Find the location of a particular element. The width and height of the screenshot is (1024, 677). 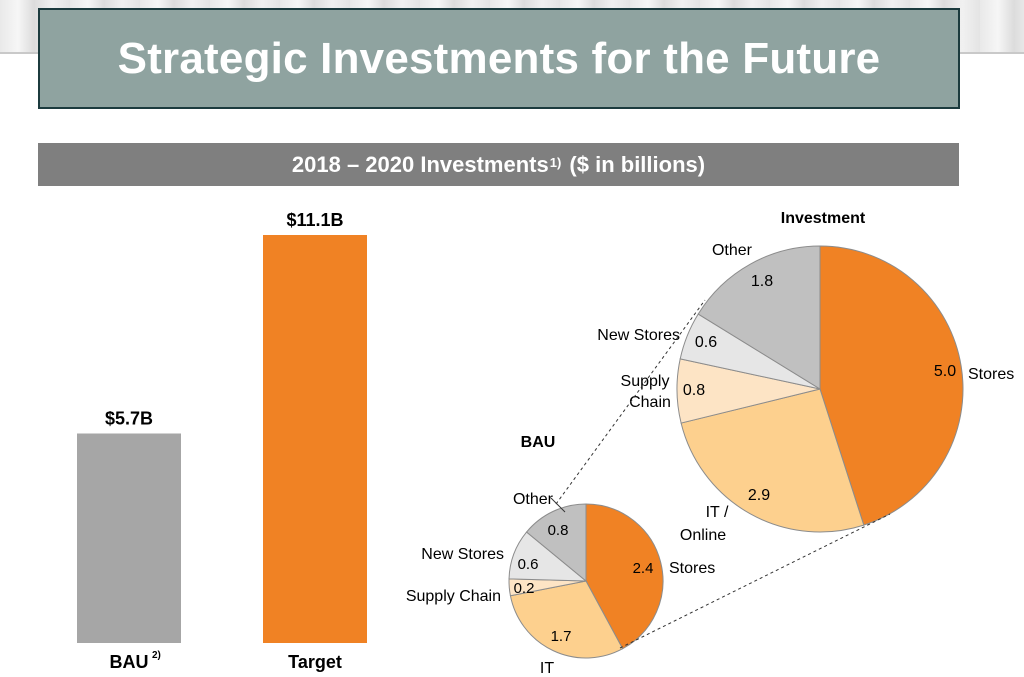

subtitle-footnote: 1) is located at coordinates (555, 162).